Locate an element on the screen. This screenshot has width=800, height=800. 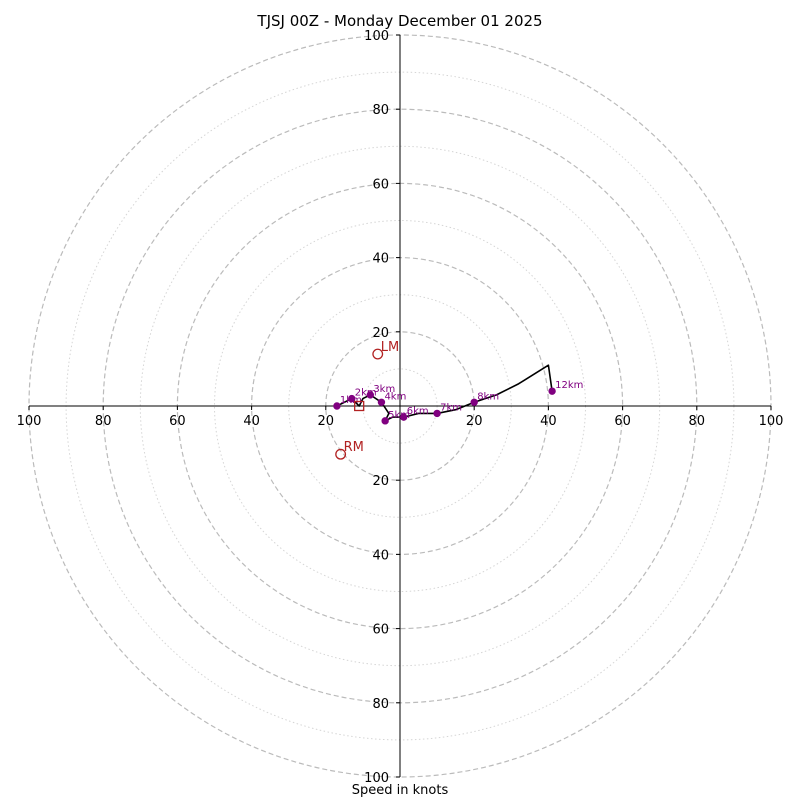
chart-title: TJSJ 00Z - Monday December 01 2025 is located at coordinates (400, 21).